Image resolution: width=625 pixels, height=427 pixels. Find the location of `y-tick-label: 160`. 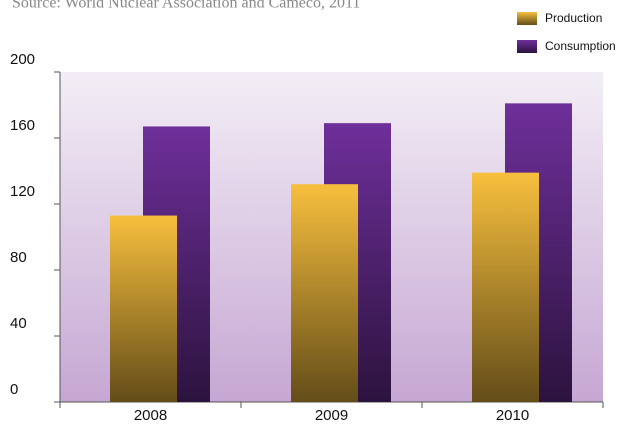

y-tick-label: 160 is located at coordinates (22, 125).